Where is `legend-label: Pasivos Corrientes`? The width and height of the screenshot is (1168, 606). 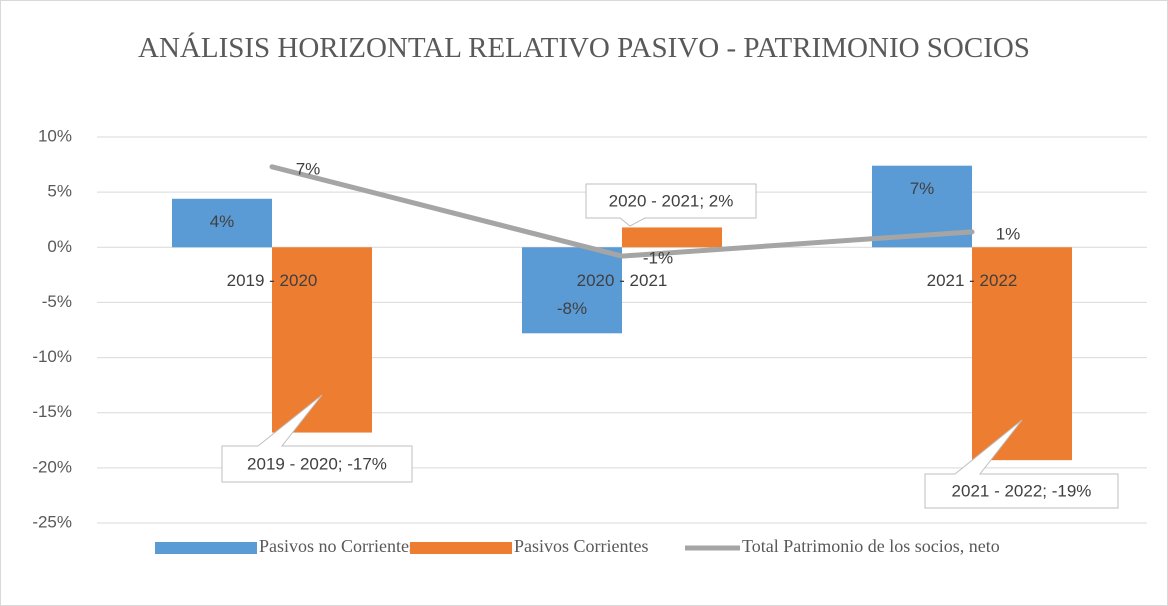
legend-label: Pasivos Corrientes is located at coordinates (581, 546).